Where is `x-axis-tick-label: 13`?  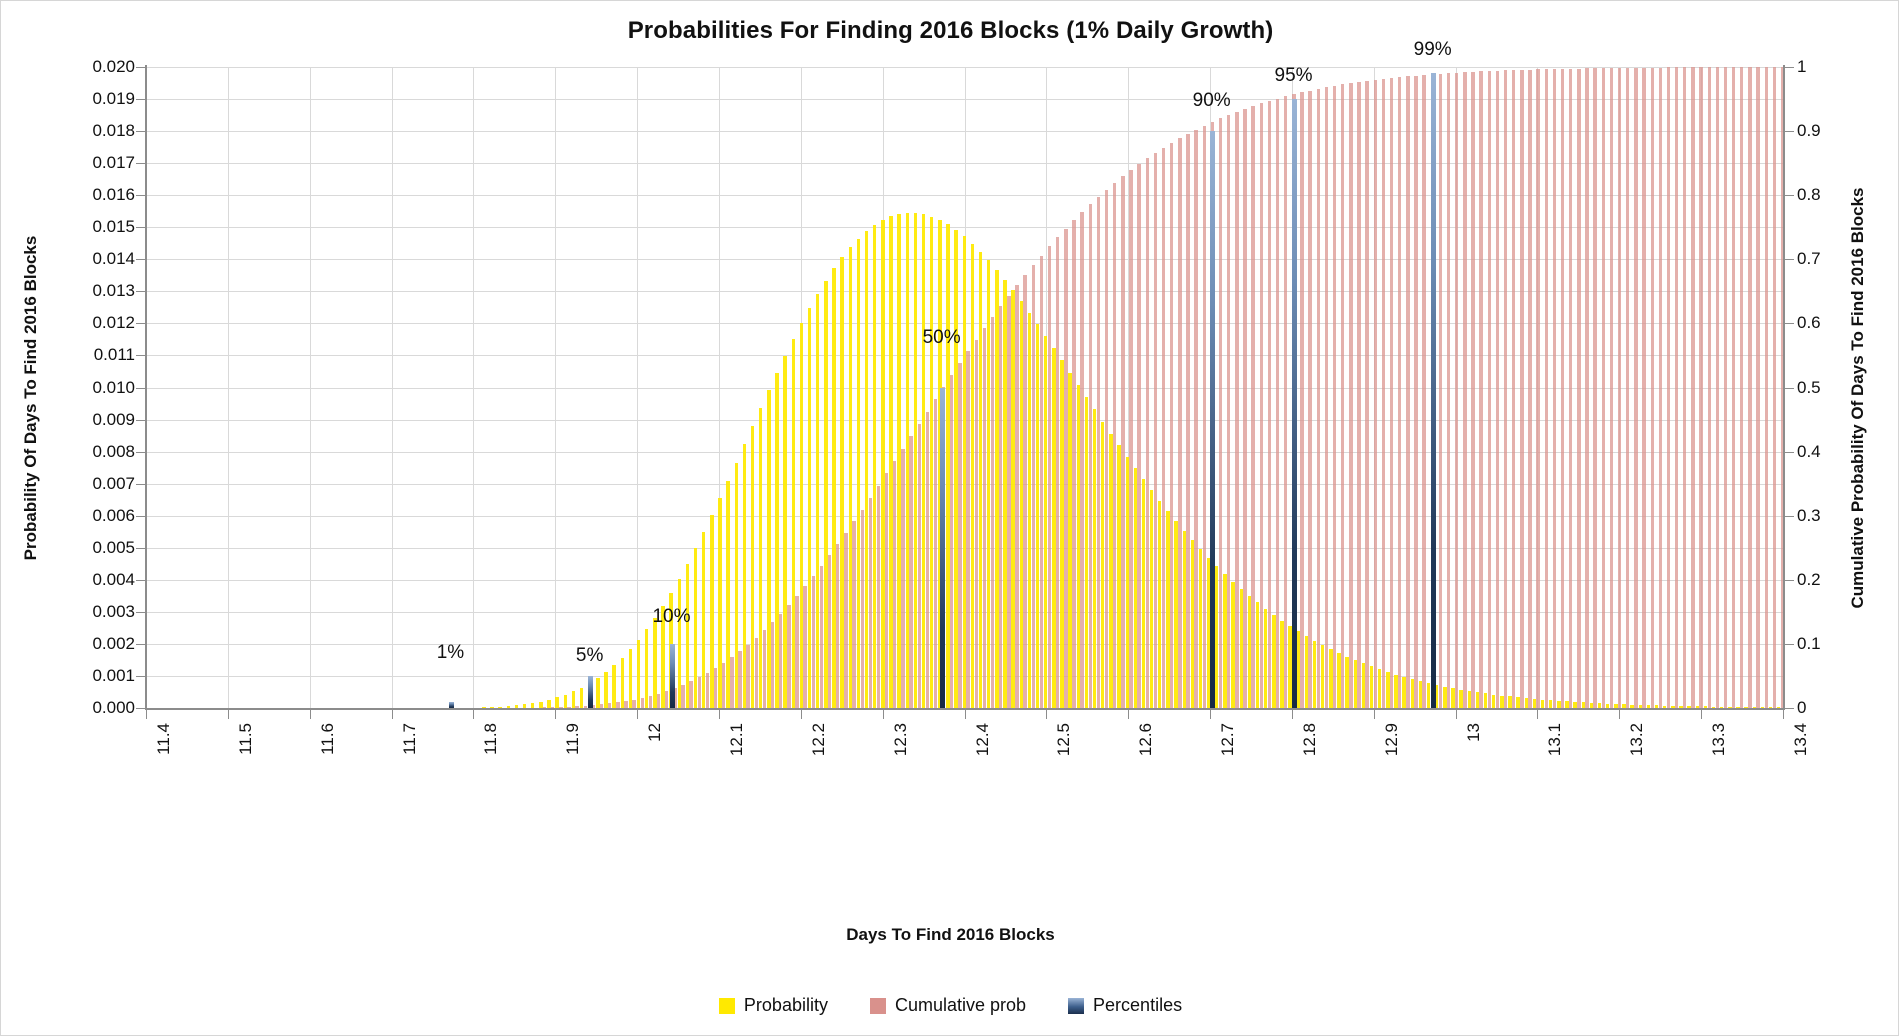 x-axis-tick-label: 13 is located at coordinates (1473, 732).